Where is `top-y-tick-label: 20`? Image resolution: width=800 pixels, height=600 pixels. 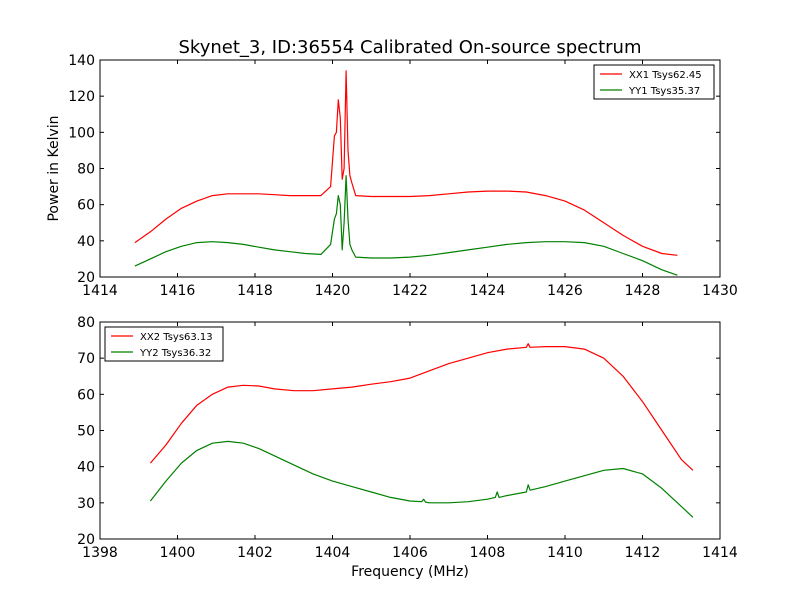
top-y-tick-label: 20 is located at coordinates (86, 278).